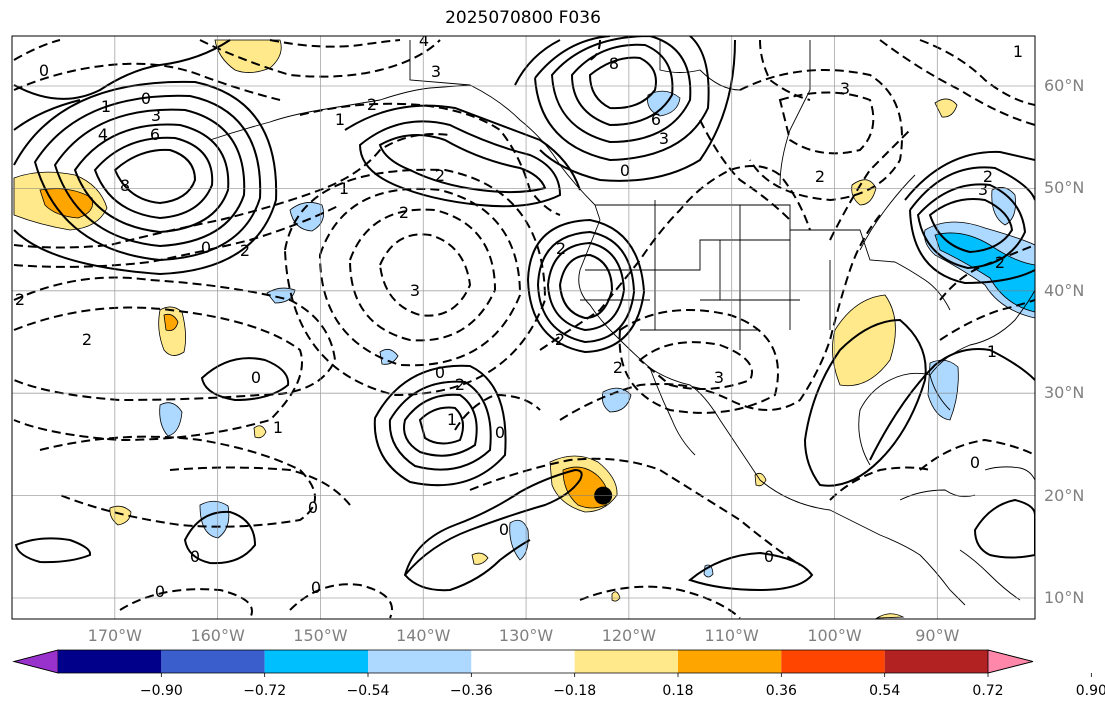 This screenshot has width=1105, height=712. I want to click on latitude-label: 20°N, so click(1064, 495).